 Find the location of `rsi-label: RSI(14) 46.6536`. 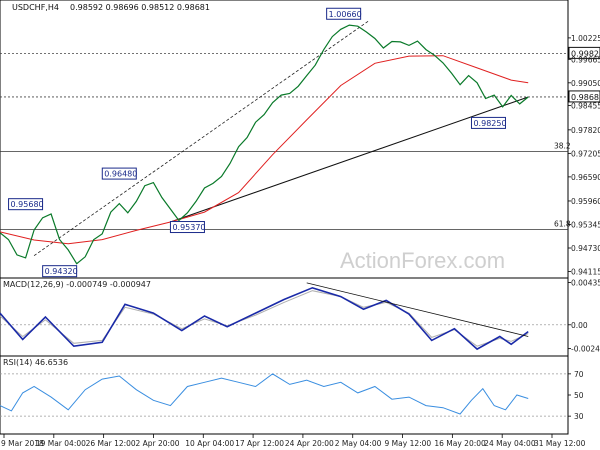

rsi-label: RSI(14) 46.6536 is located at coordinates (35, 362).